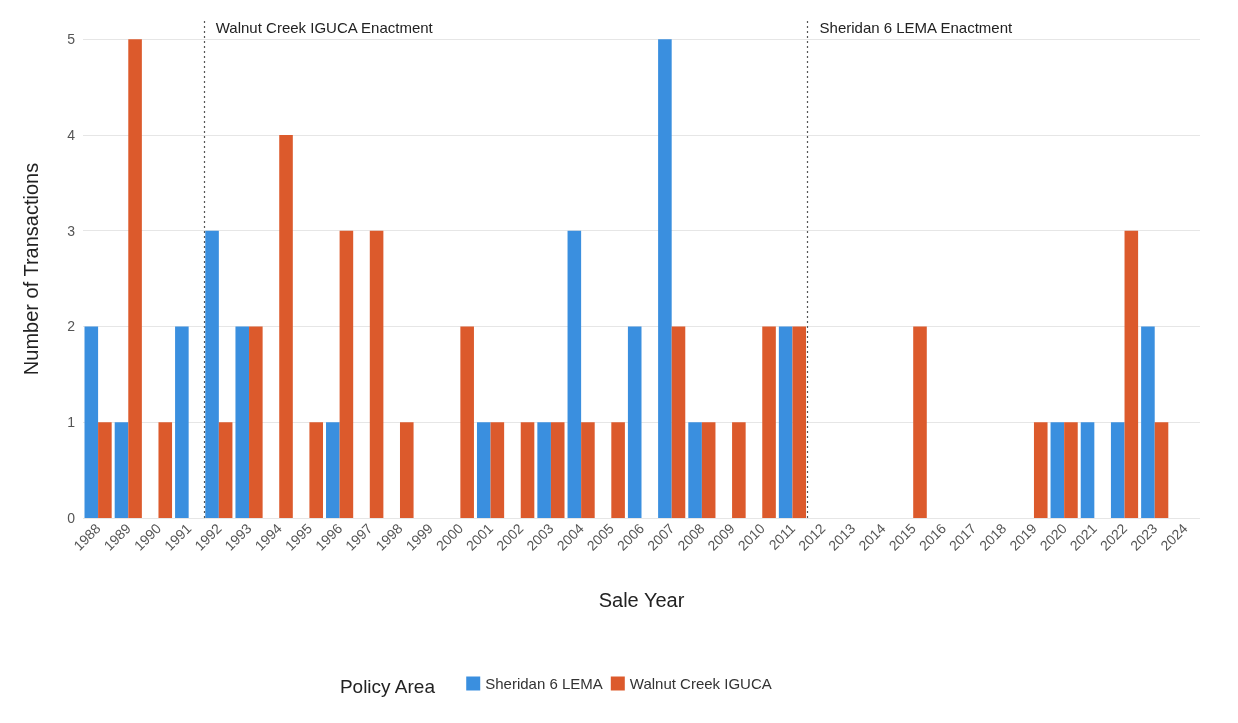 The width and height of the screenshot is (1238, 723). I want to click on y-tick-label: 5, so click(71, 39).